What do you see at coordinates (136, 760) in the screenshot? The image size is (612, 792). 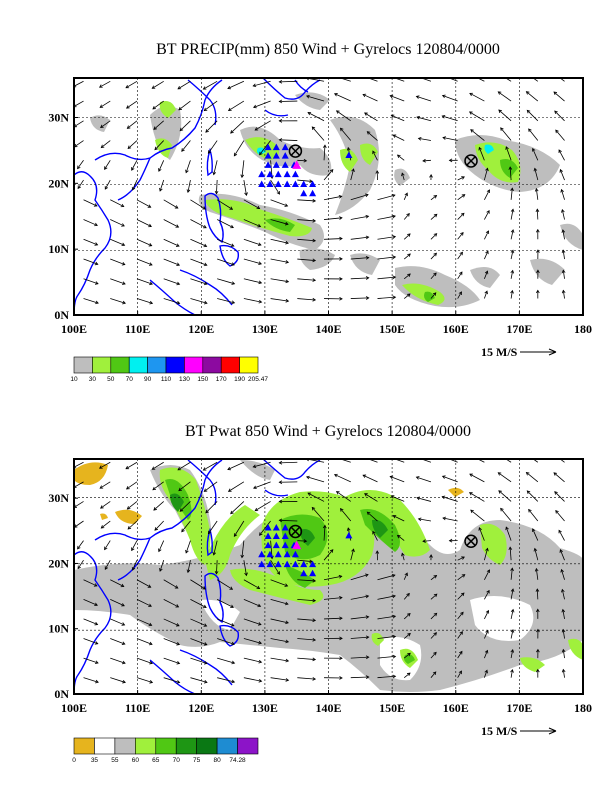 I see `colorbar-label: 60` at bounding box center [136, 760].